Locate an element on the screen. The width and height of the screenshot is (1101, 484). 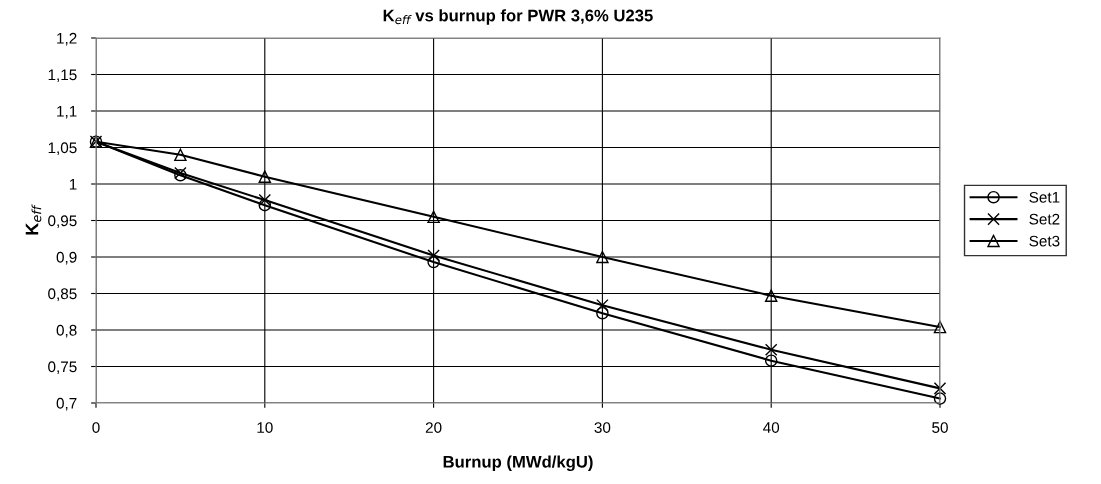
y-tick-label: 1,1 is located at coordinates (67, 112).